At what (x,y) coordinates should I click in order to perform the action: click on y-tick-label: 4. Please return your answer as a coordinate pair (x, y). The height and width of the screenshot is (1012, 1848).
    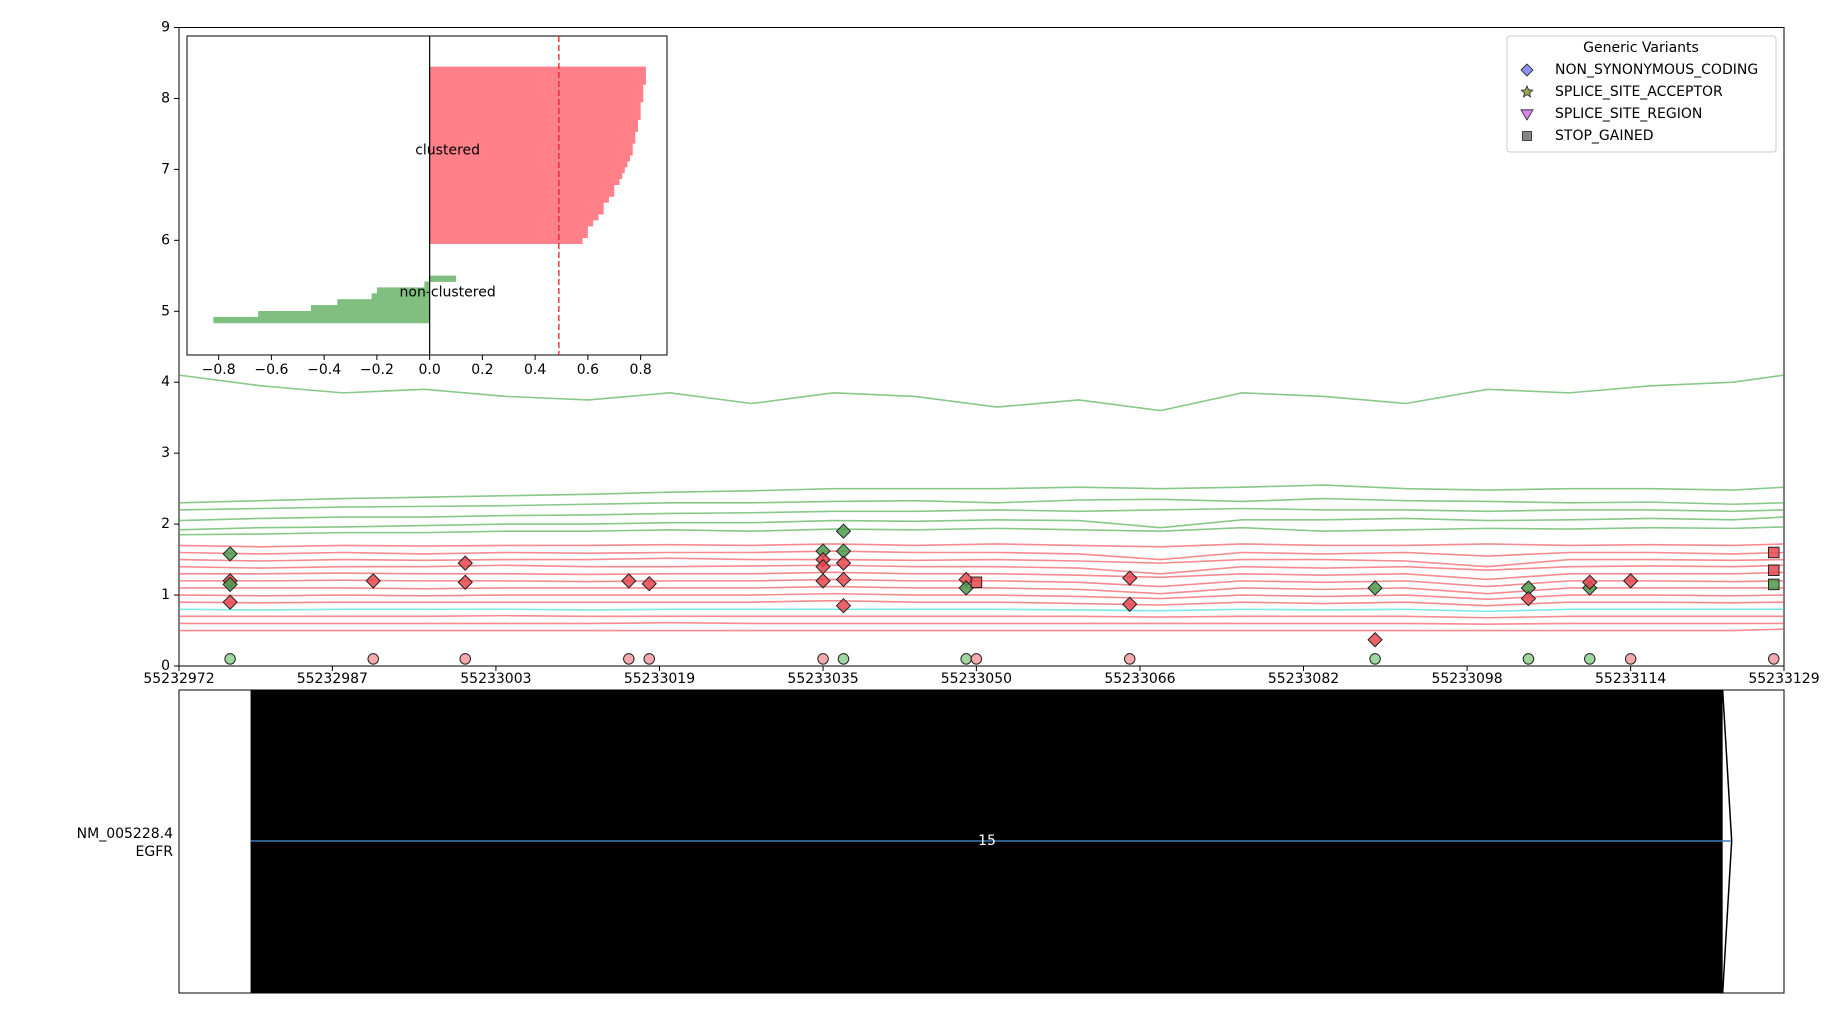
    Looking at the image, I should click on (165, 382).